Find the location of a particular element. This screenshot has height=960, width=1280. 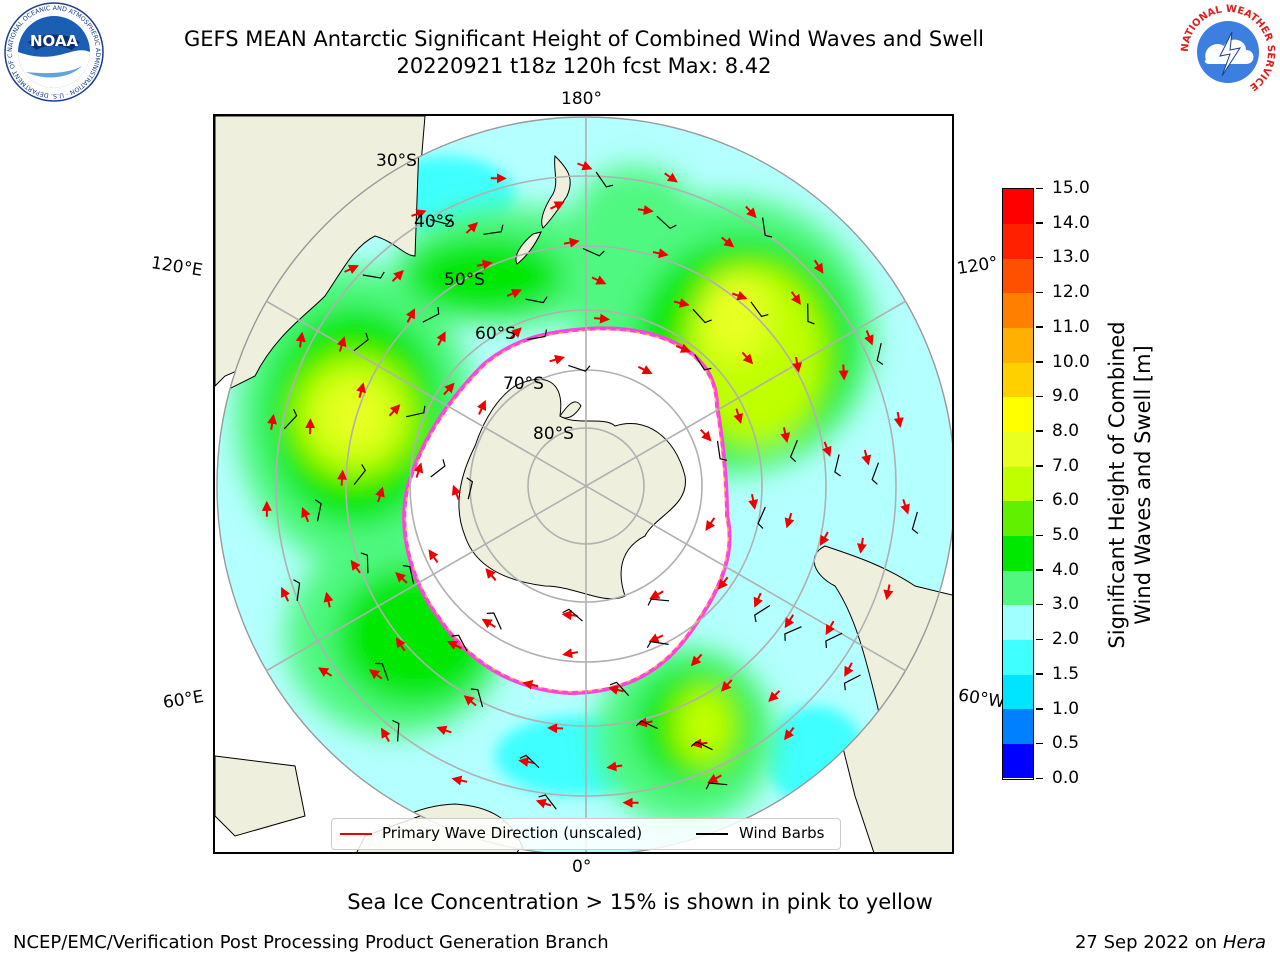

colorbar is located at coordinates (1018, 484).